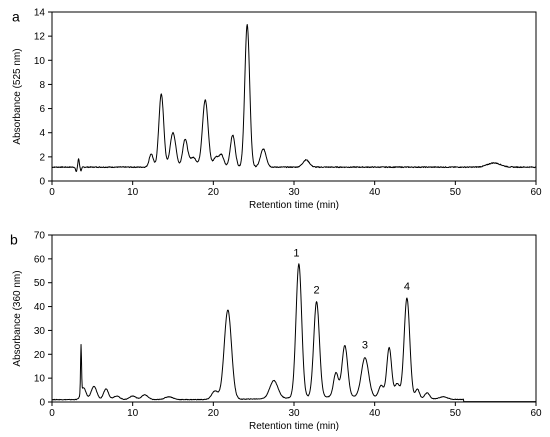 Image resolution: width=550 pixels, height=437 pixels. Describe the element at coordinates (365, 345) in the screenshot. I see `peak-label-3: 3` at that location.